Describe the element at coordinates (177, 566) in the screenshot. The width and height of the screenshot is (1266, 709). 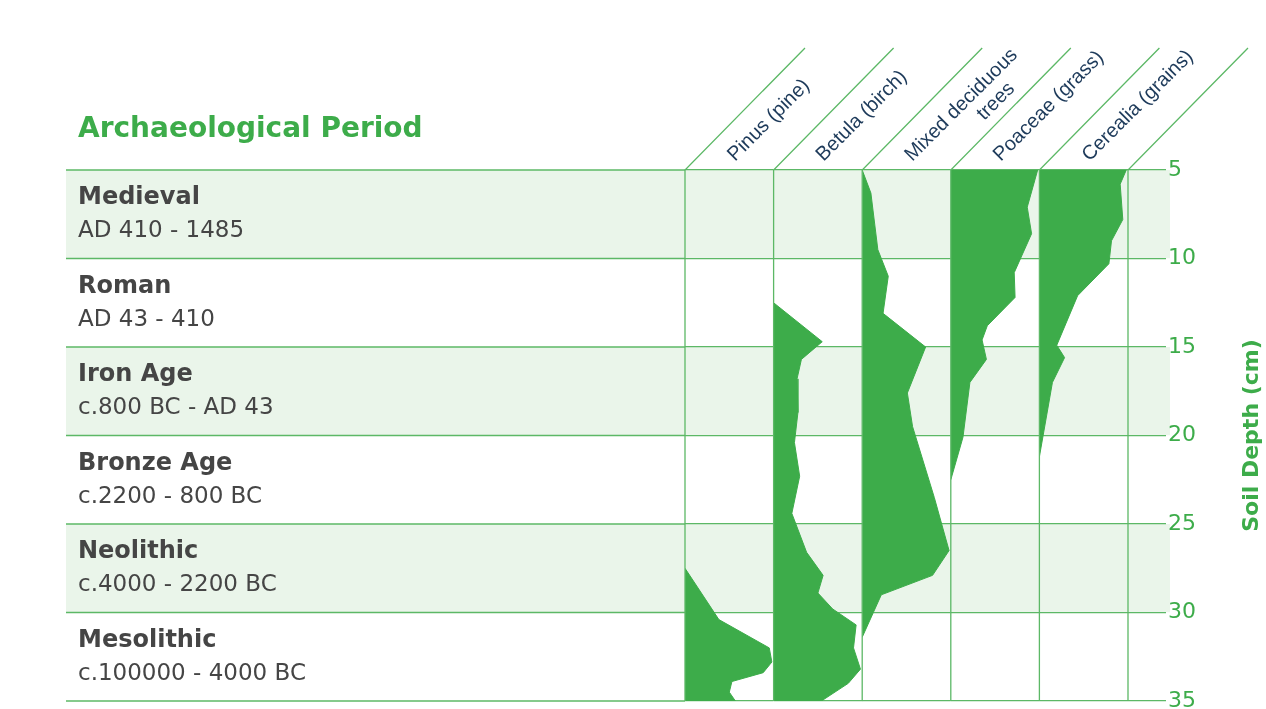
I see `band-label: Neolithic c.4000 - 2200 BC` at that location.